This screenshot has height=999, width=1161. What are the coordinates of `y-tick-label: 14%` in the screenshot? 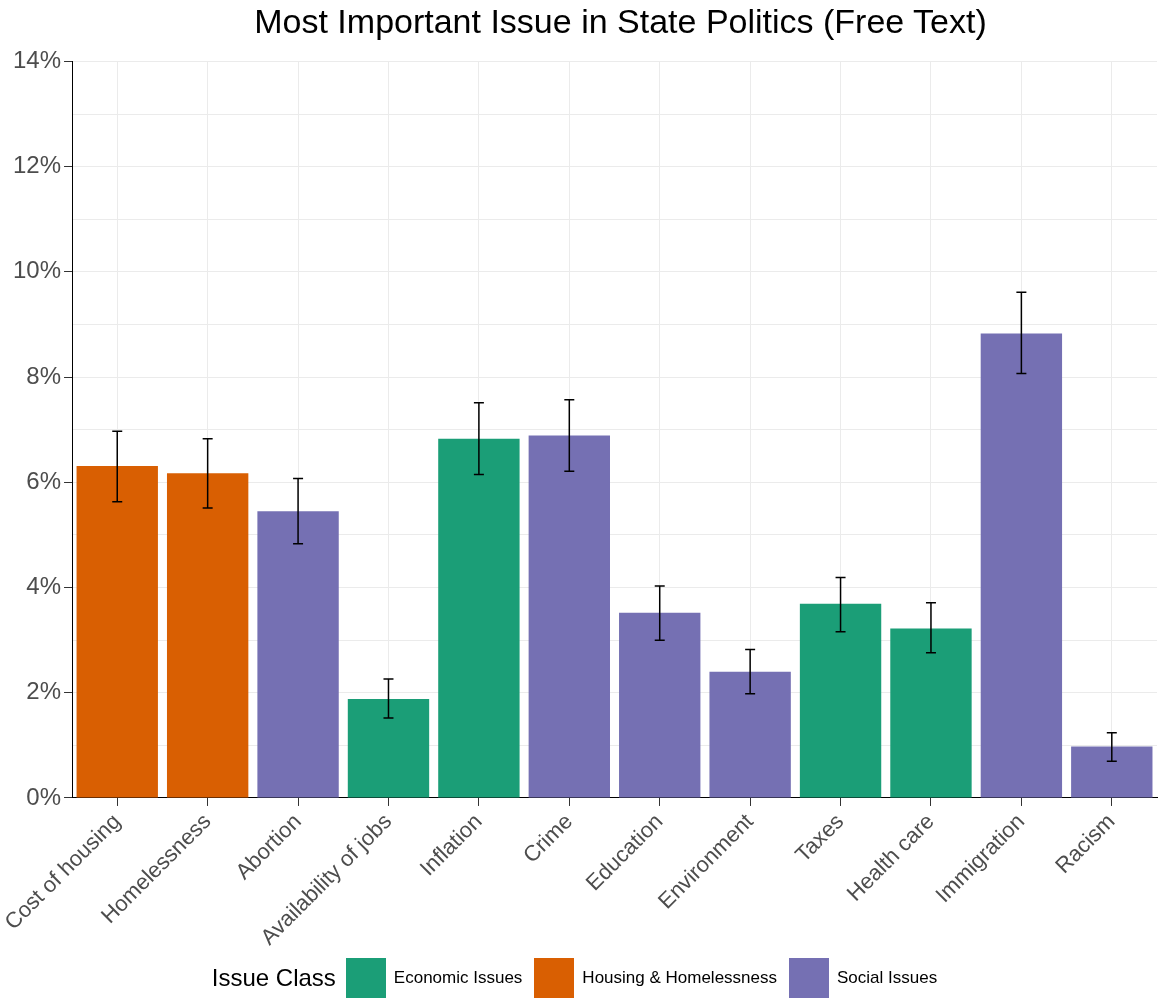 It's located at (37, 60).